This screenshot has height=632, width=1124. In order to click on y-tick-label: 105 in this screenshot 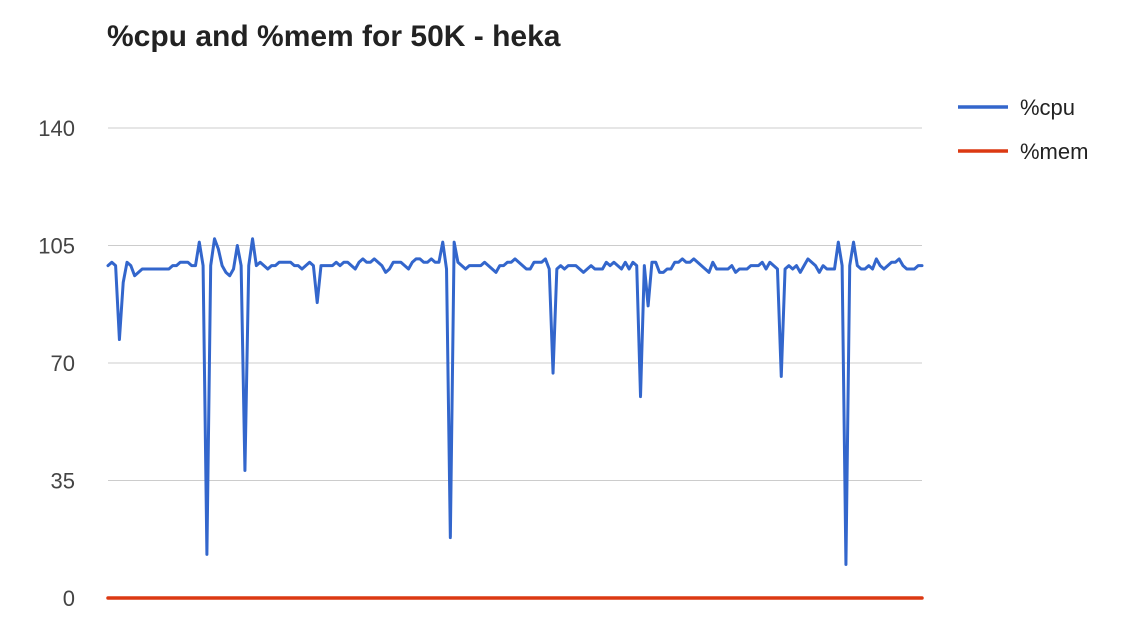, I will do `click(56, 246)`.